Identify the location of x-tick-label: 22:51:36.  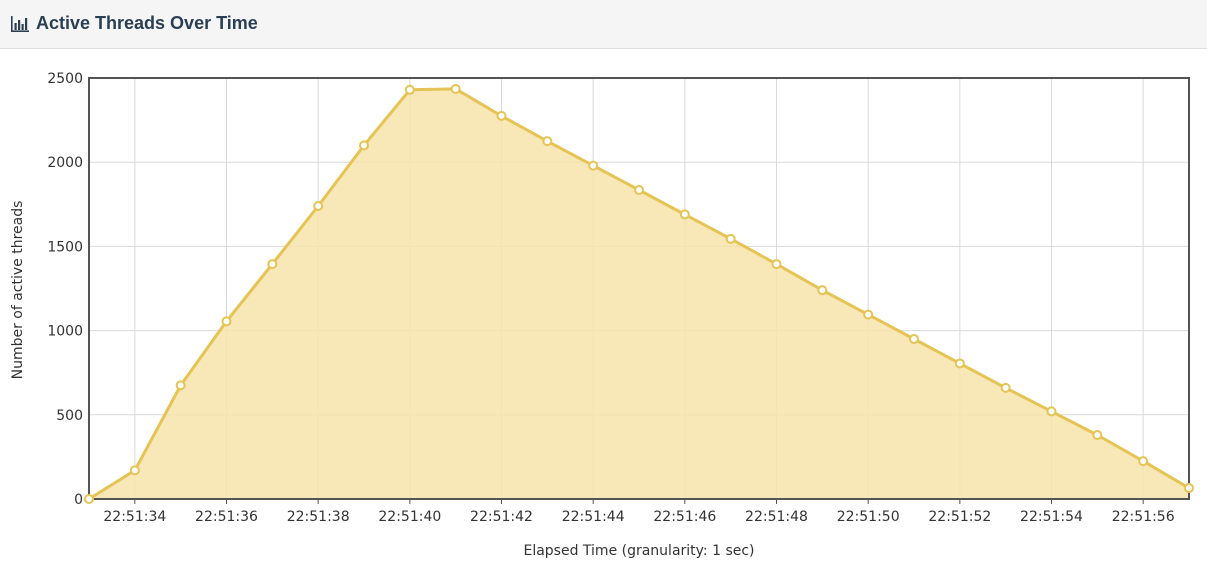
(226, 517).